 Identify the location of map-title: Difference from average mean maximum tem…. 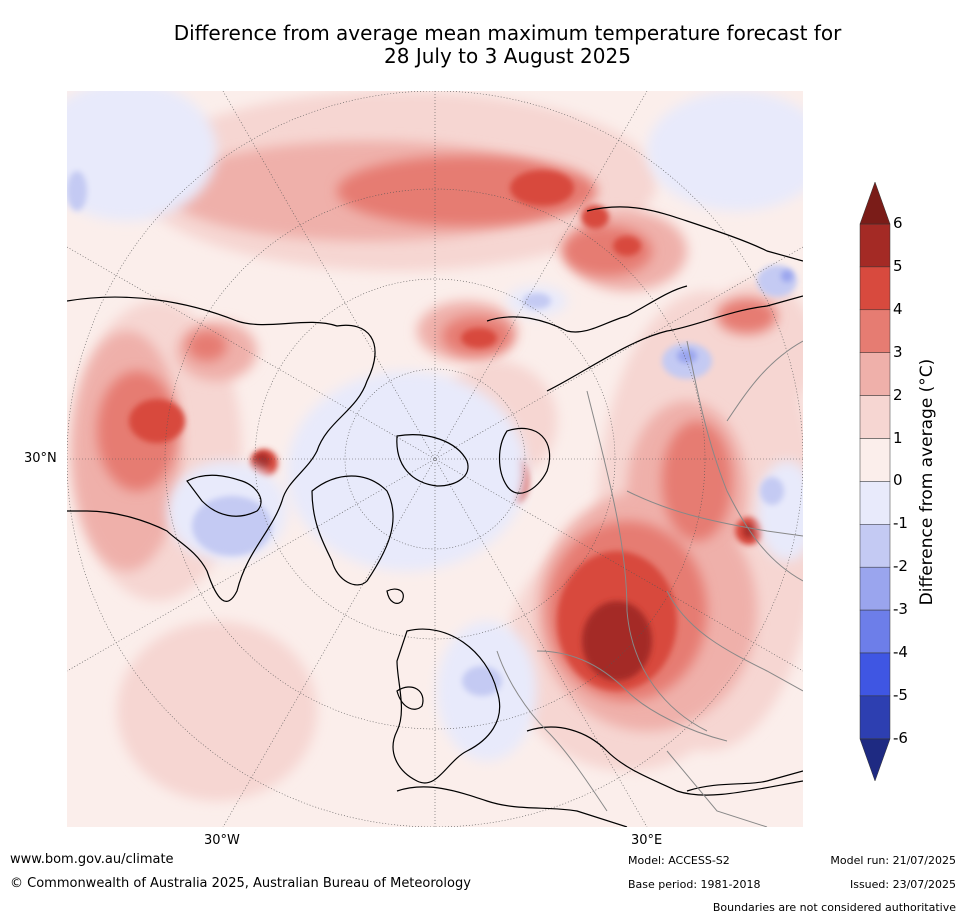
(482, 45).